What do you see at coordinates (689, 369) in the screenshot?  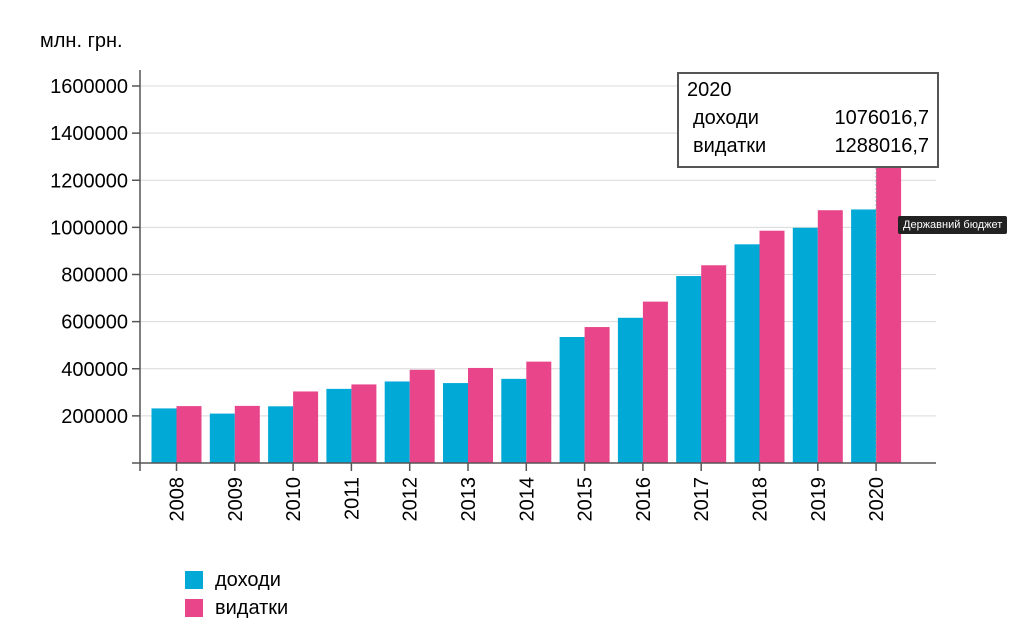 I see `bar-income-2017` at bounding box center [689, 369].